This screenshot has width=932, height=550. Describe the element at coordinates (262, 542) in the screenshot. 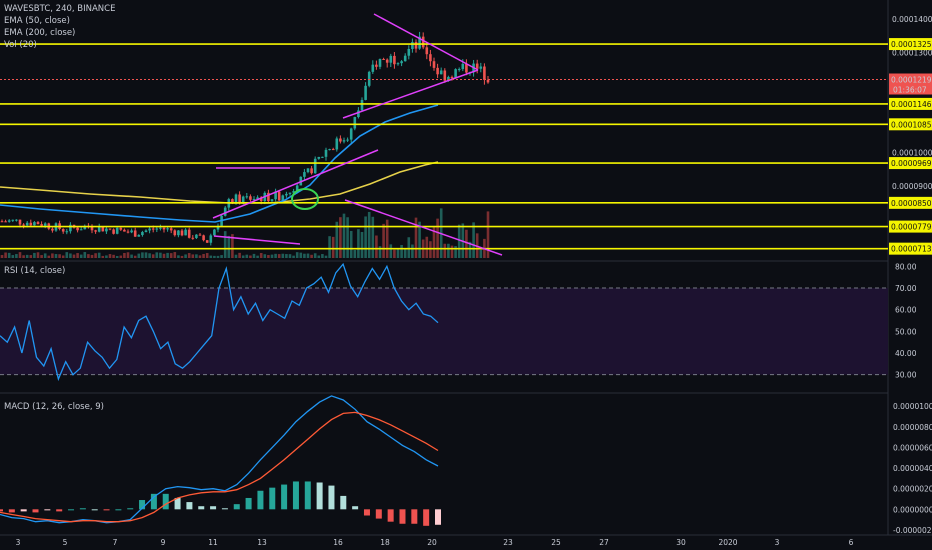

I see `time-tick-label: 13` at that location.